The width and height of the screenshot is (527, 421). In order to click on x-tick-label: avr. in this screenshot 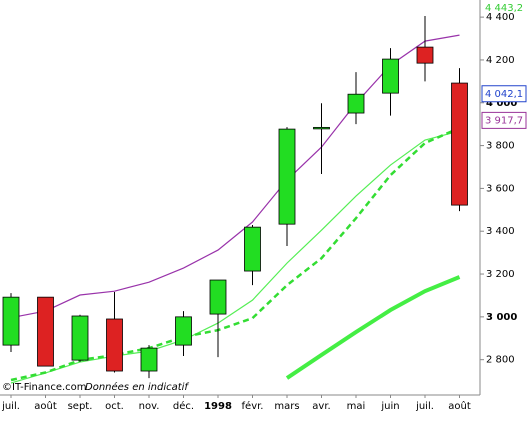, I will do `click(321, 406)`.